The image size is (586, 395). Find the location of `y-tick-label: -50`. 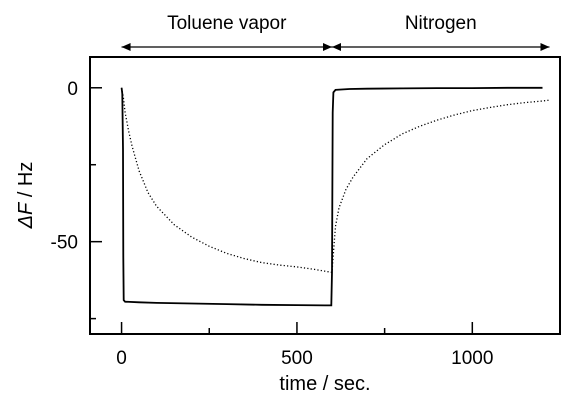

y-tick-label: -50 is located at coordinates (64, 243).